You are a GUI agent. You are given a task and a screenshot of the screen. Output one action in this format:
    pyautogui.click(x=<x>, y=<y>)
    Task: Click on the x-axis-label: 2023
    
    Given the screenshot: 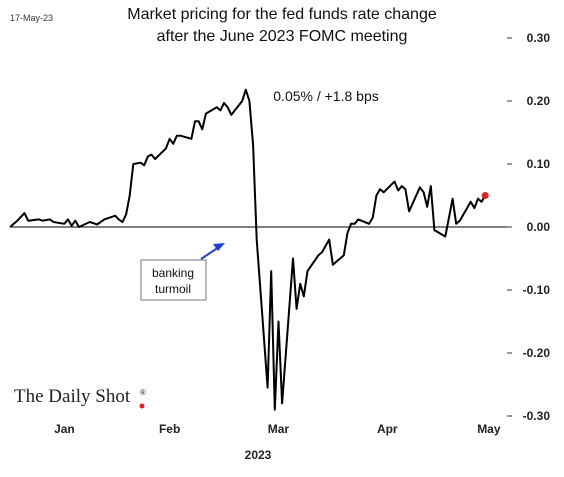 What is the action you would take?
    pyautogui.click(x=258, y=455)
    